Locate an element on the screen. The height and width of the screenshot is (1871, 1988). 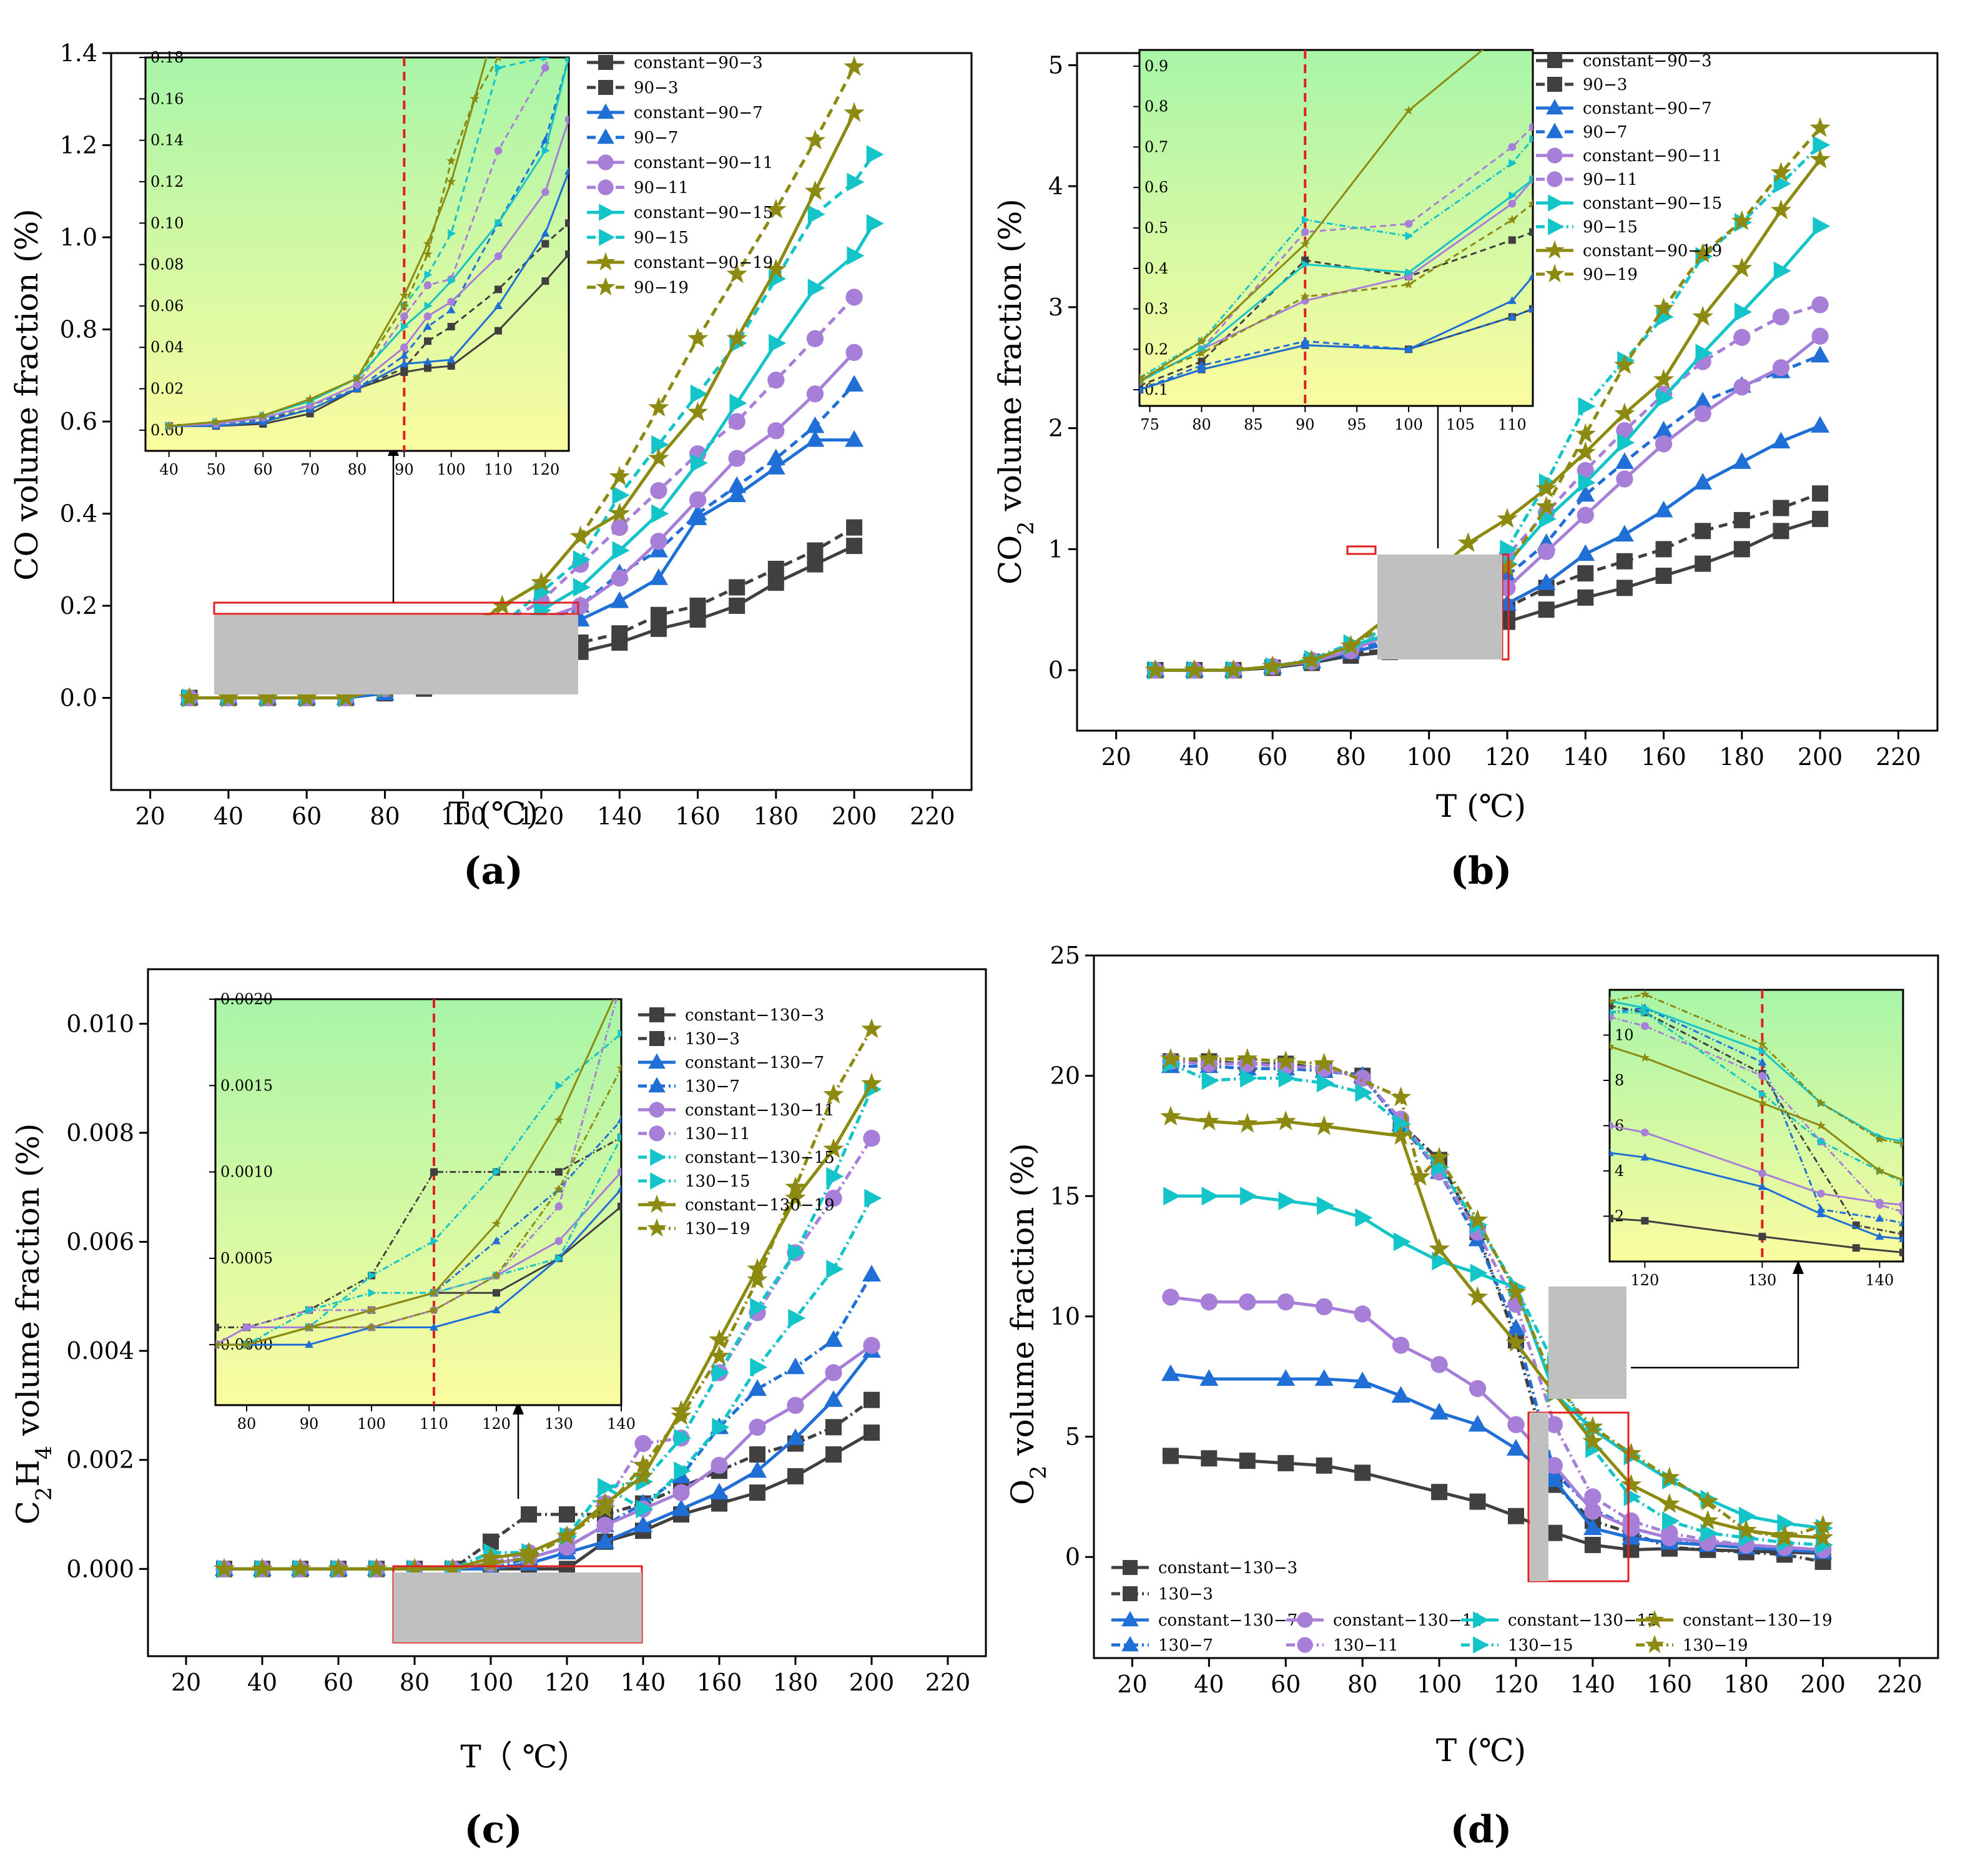
inset-x-tick-label: 110 is located at coordinates (434, 1424).